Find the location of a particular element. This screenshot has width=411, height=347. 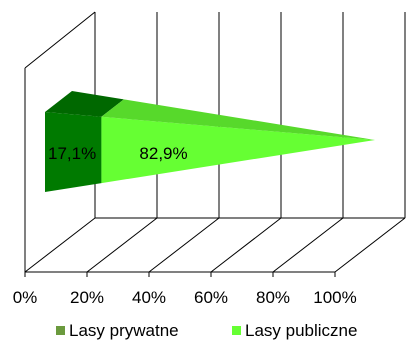

x-tick-label: 40% is located at coordinates (149, 297).